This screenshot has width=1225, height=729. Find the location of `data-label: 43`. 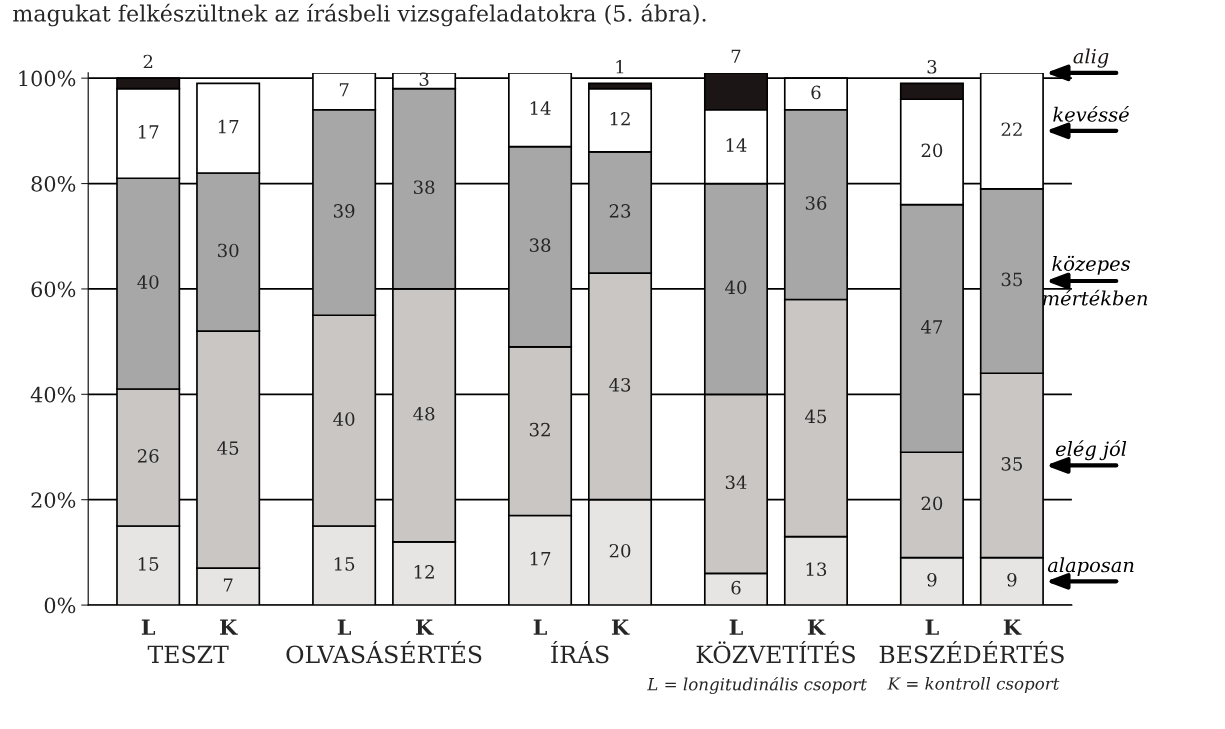

data-label: 43 is located at coordinates (620, 384).